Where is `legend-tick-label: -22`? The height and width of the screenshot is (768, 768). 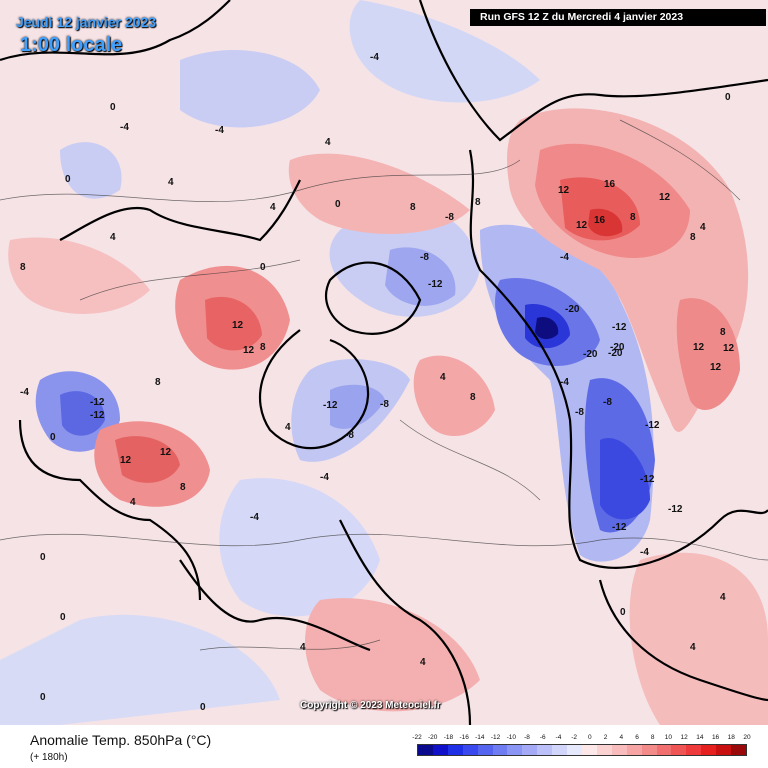
legend-tick-label: -22 is located at coordinates (417, 737).